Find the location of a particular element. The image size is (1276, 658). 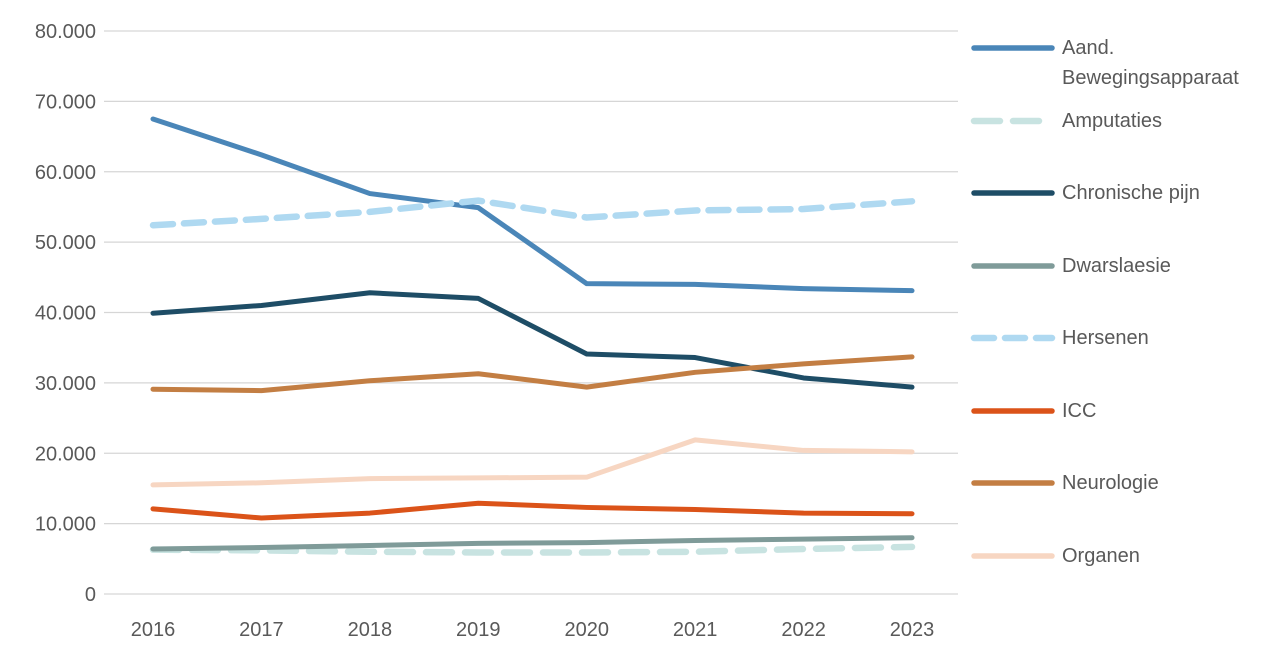

series-line-amputaties is located at coordinates (532, 549).